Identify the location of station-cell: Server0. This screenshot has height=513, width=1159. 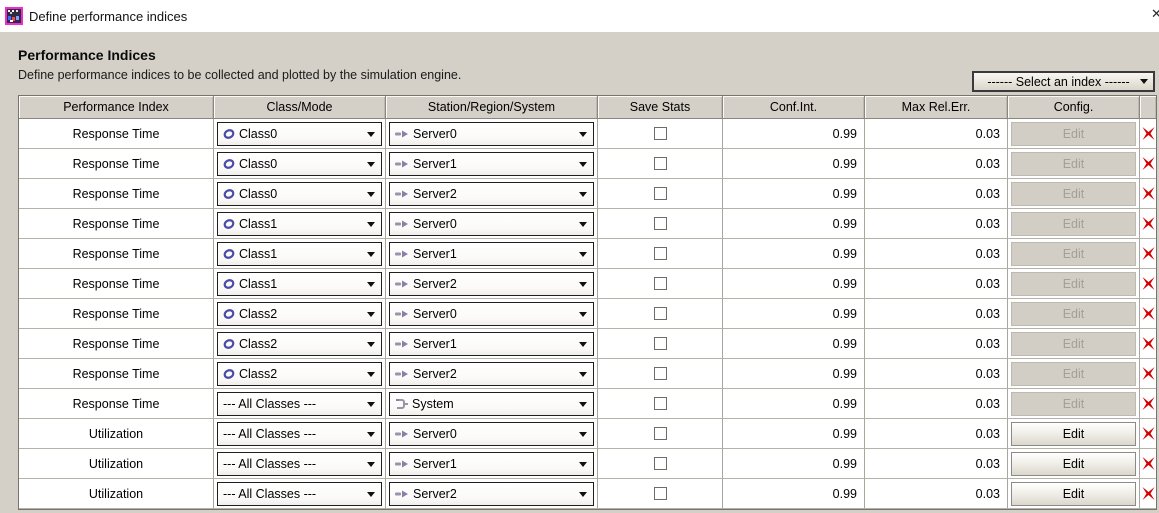
(492, 134).